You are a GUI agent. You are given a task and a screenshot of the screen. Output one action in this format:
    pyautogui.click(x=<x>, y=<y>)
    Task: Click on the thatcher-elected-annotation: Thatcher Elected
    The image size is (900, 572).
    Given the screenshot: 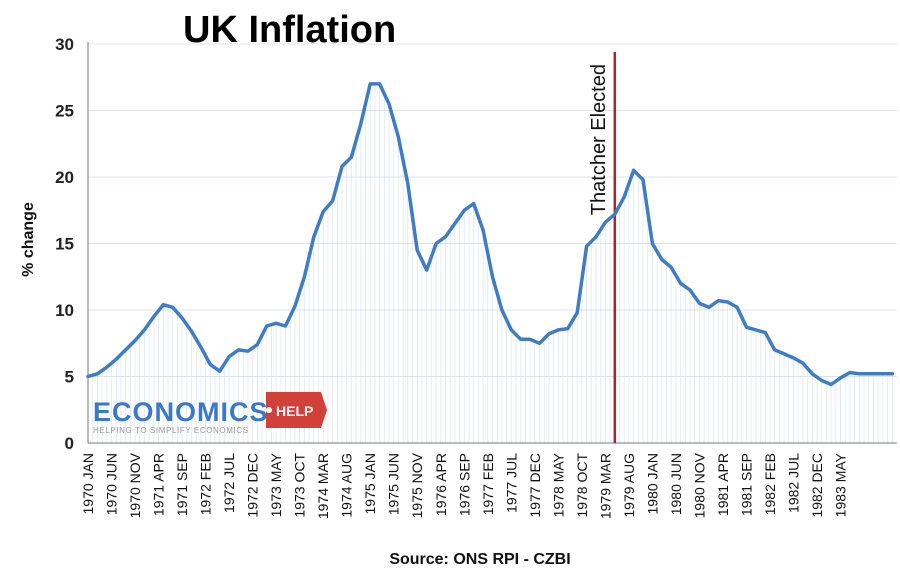 What is the action you would take?
    pyautogui.click(x=602, y=247)
    